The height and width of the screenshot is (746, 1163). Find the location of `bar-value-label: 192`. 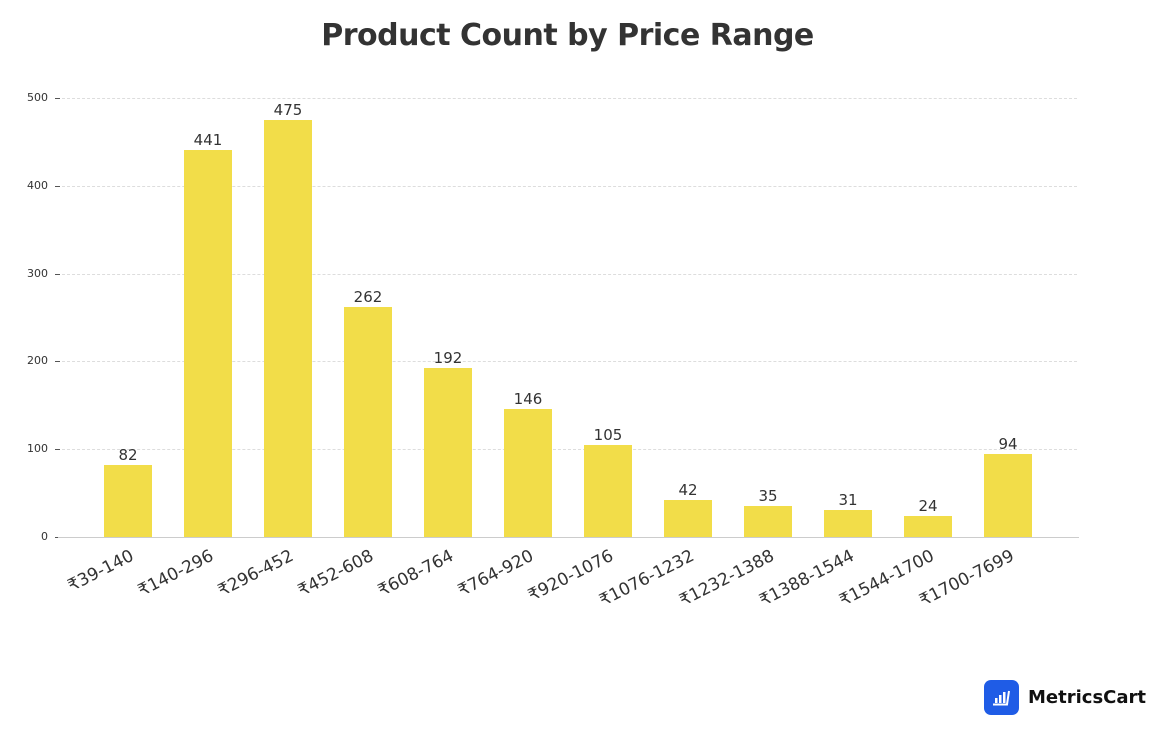

bar-value-label: 192 is located at coordinates (448, 358).